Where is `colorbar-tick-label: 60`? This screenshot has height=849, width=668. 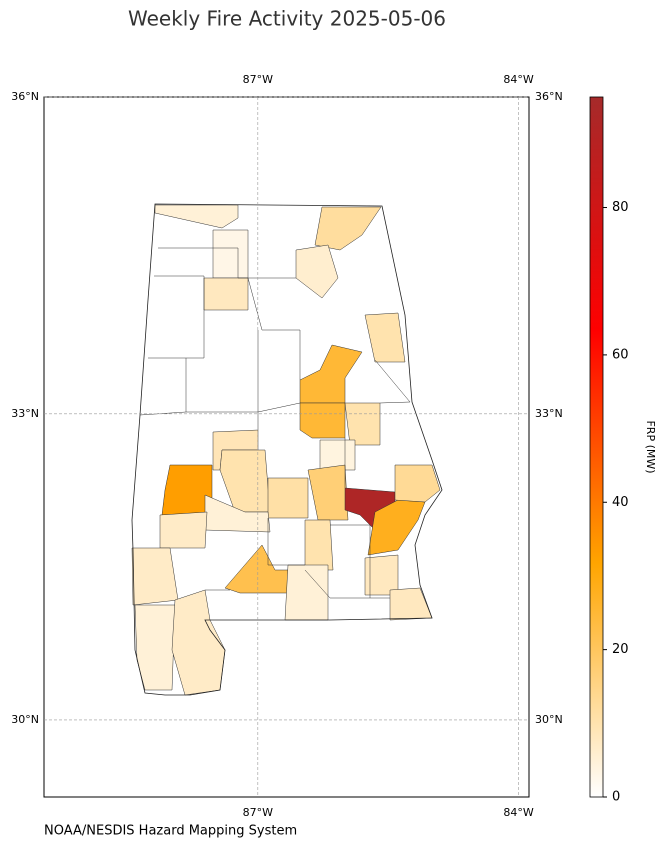 colorbar-tick-label: 60 is located at coordinates (620, 354).